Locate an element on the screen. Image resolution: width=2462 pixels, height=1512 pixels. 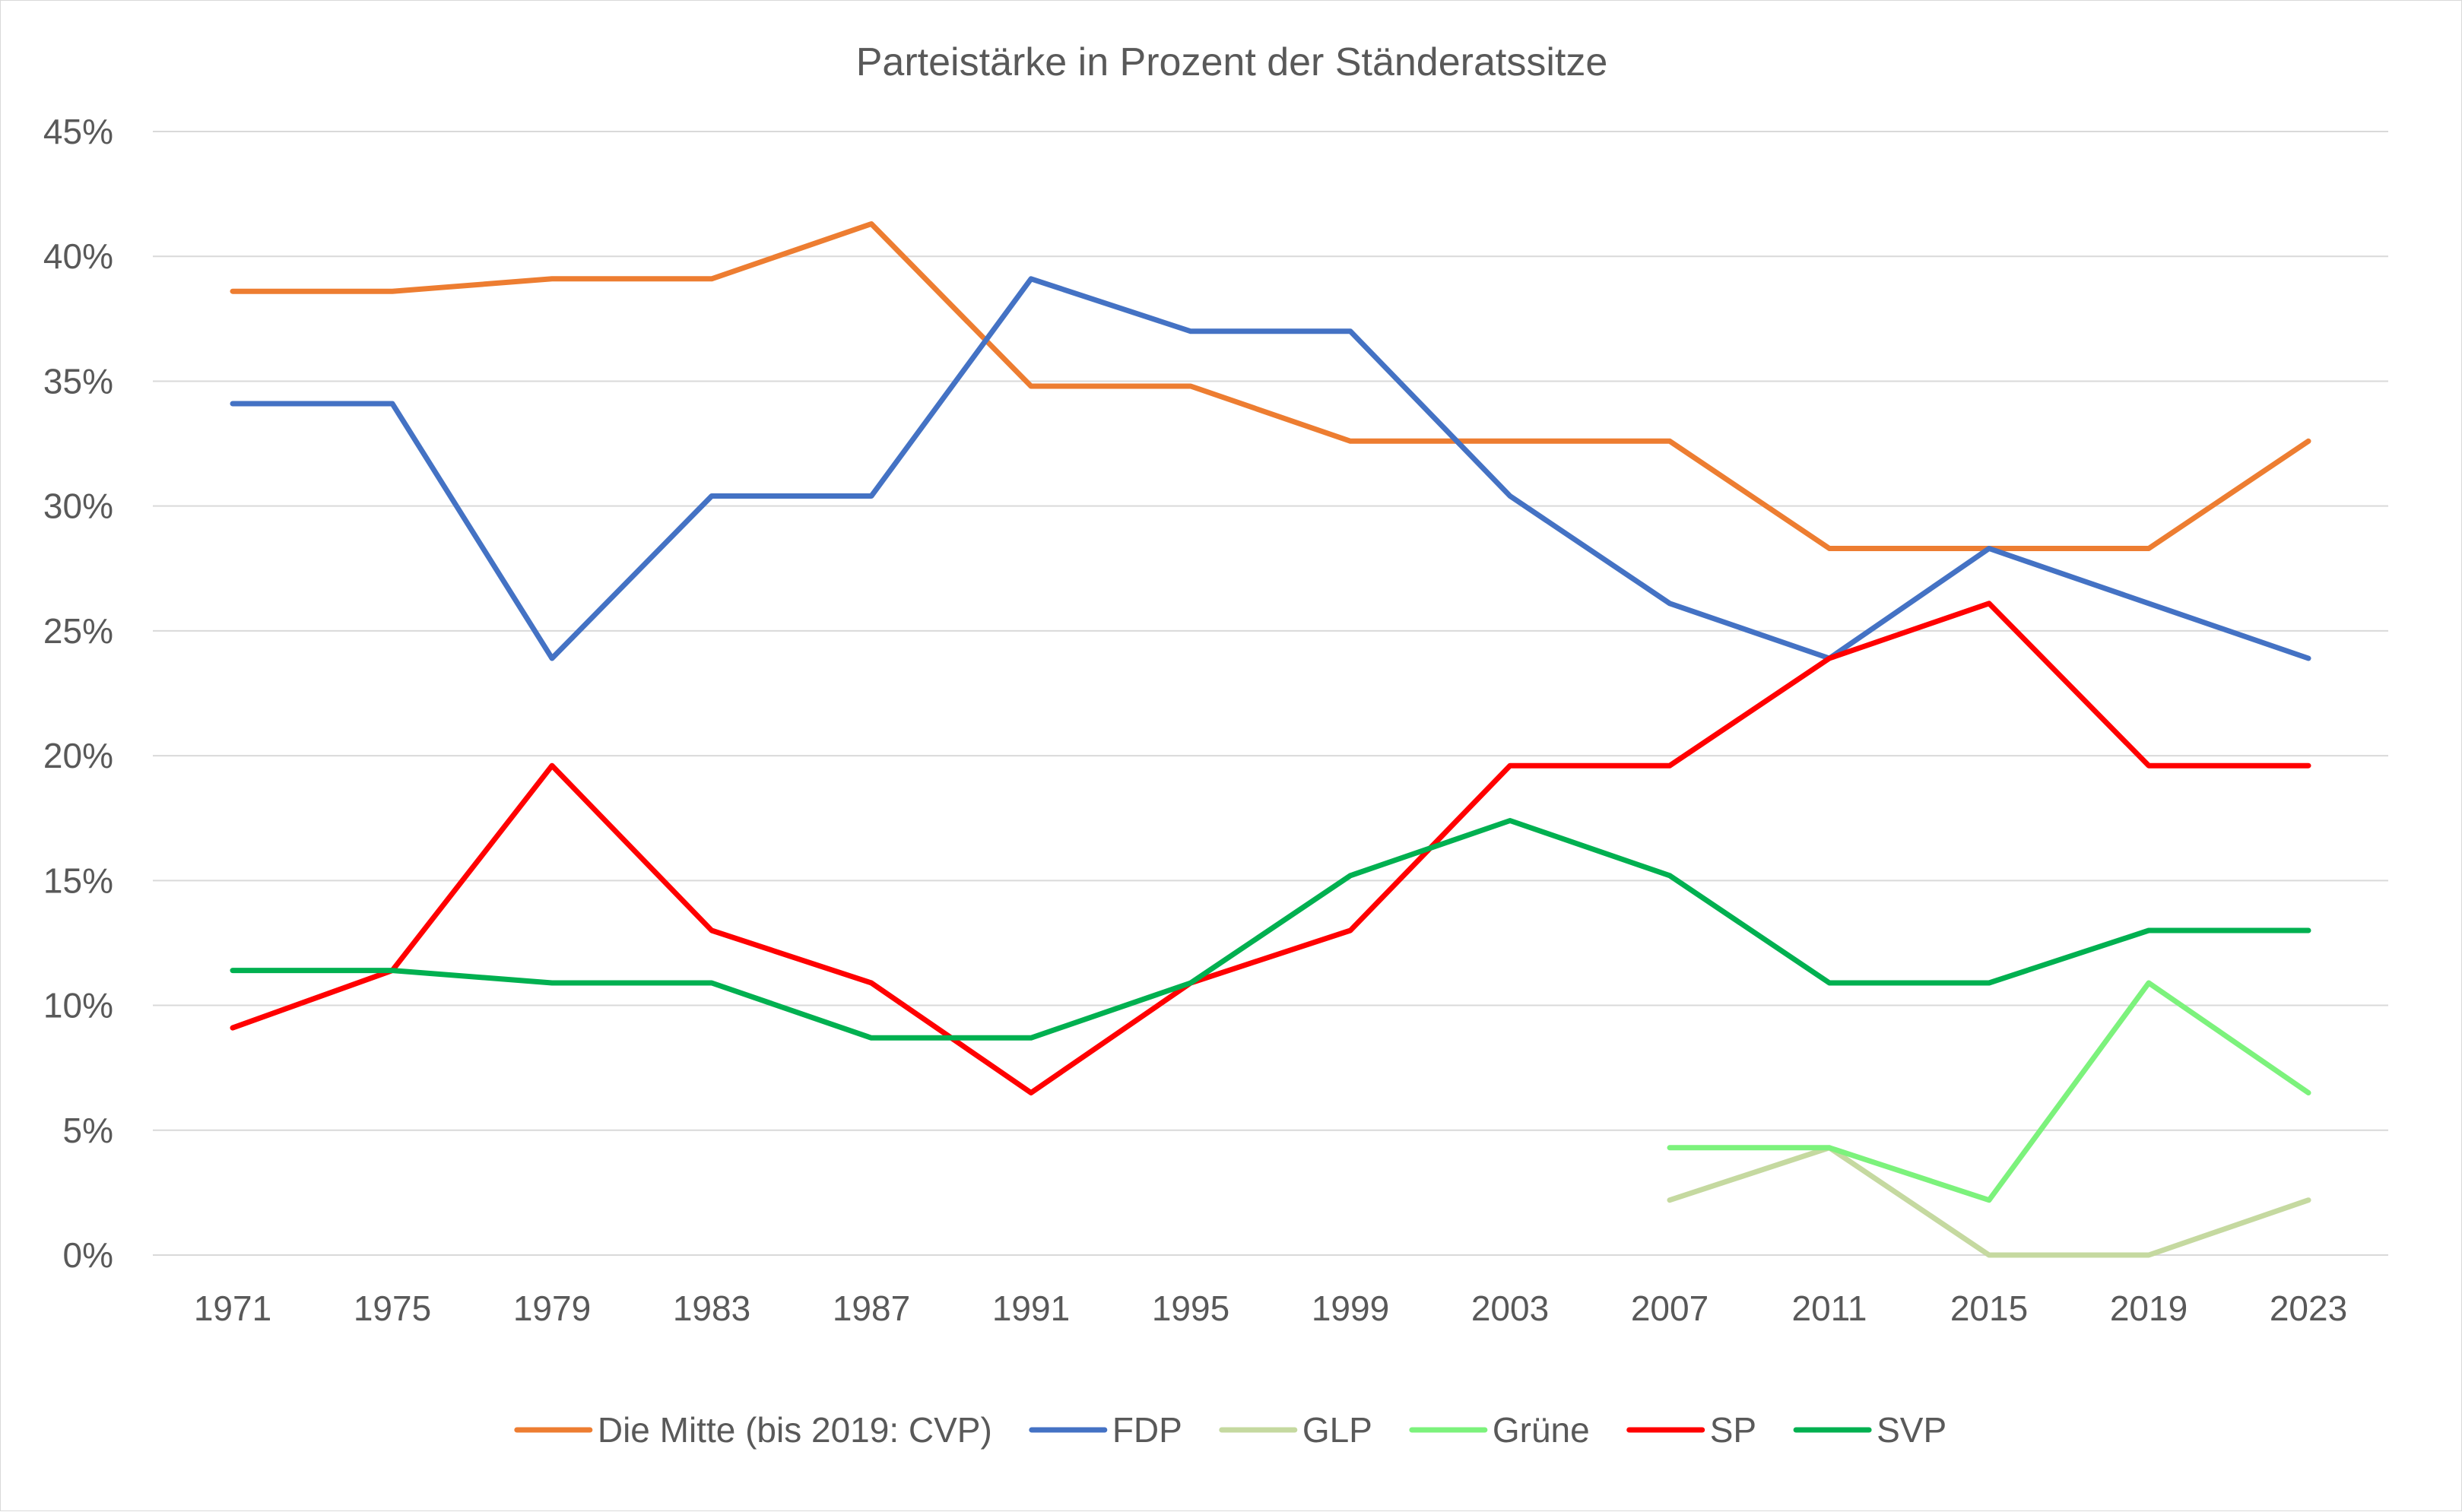
y-tick-label: 25% is located at coordinates (78, 631).